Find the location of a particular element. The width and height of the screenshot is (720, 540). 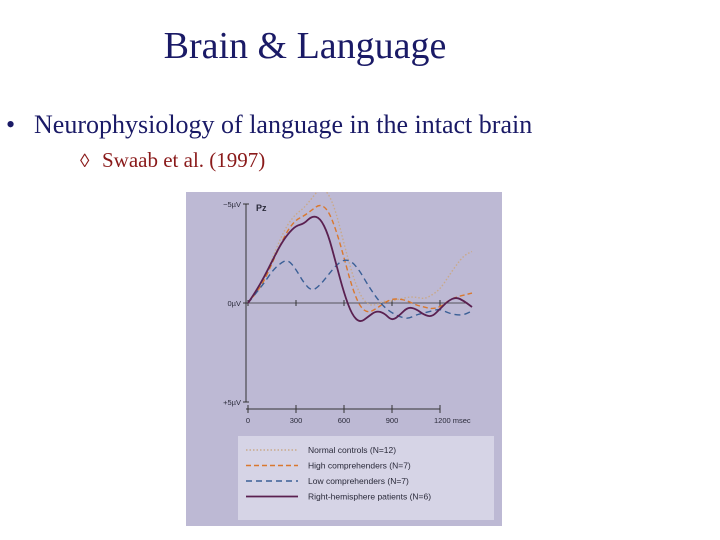

x-tick-label: 900 is located at coordinates (392, 420).